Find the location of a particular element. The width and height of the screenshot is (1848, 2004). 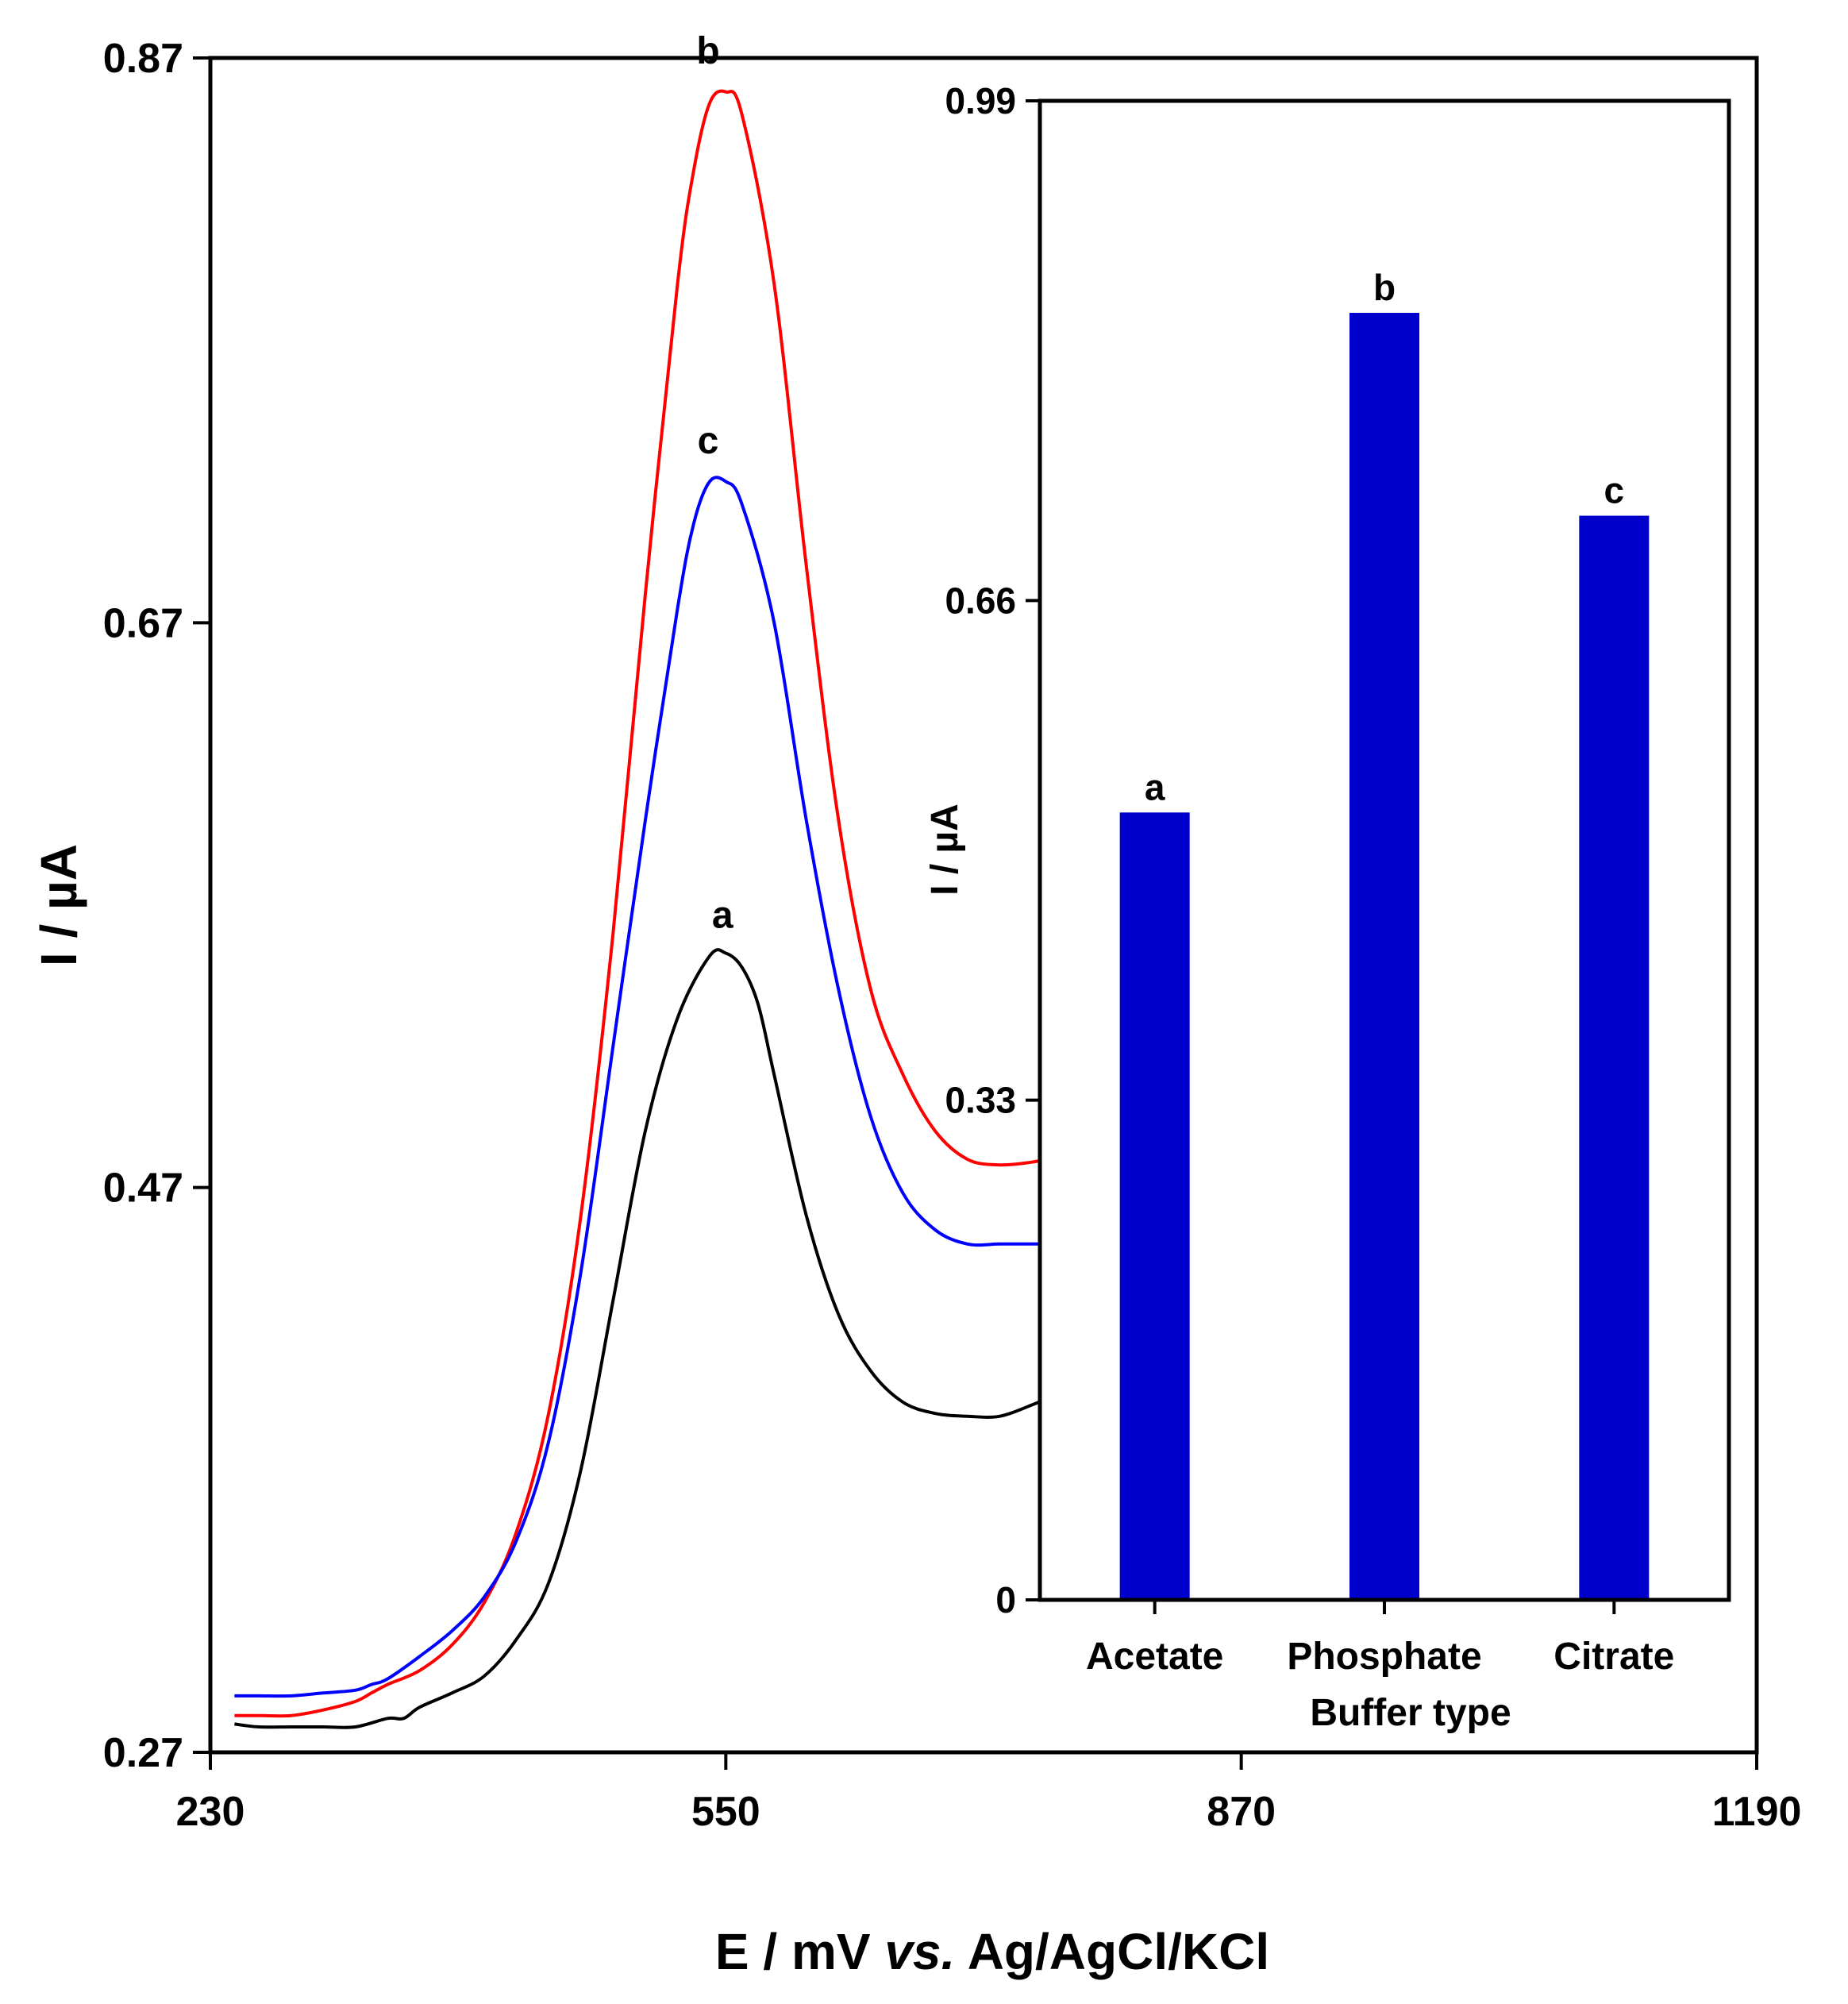

inset-y-tick-label: 0 is located at coordinates (1005, 1600).